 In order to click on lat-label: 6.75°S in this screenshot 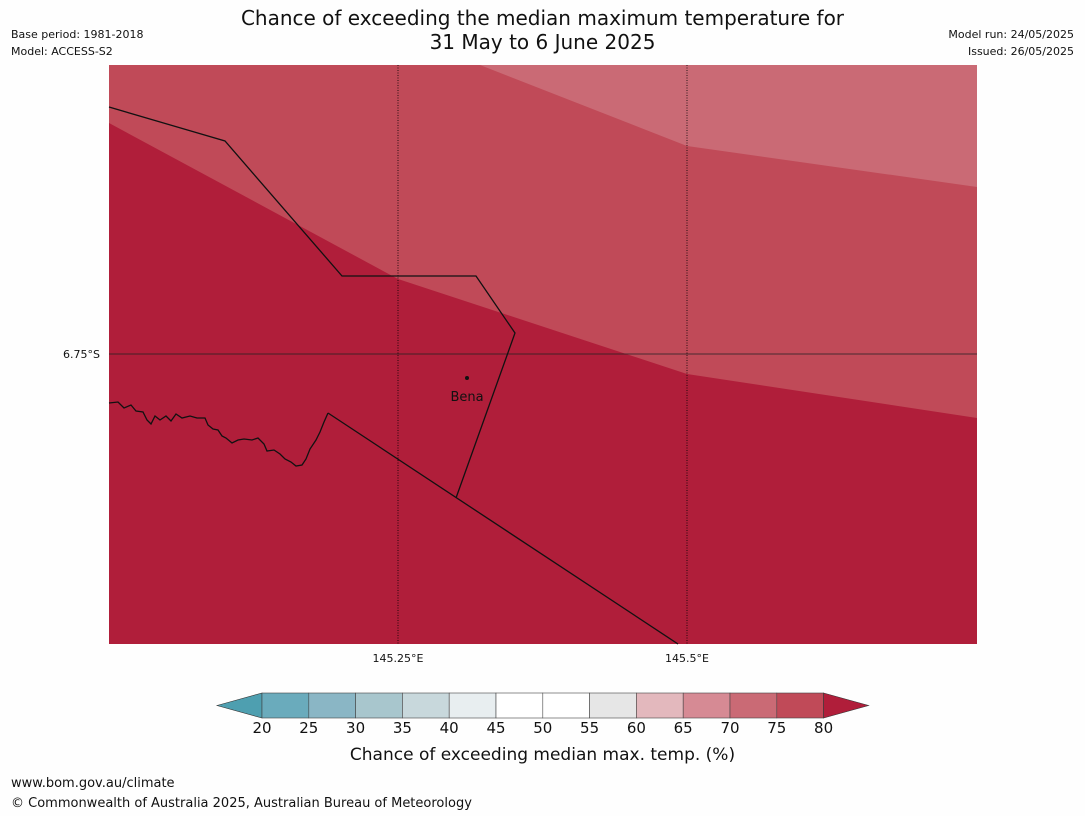, I will do `click(81, 354)`.